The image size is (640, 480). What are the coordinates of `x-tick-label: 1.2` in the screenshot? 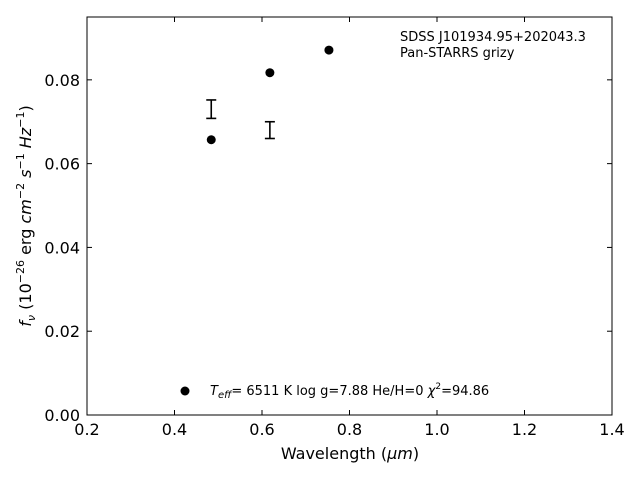 It's located at (524, 429).